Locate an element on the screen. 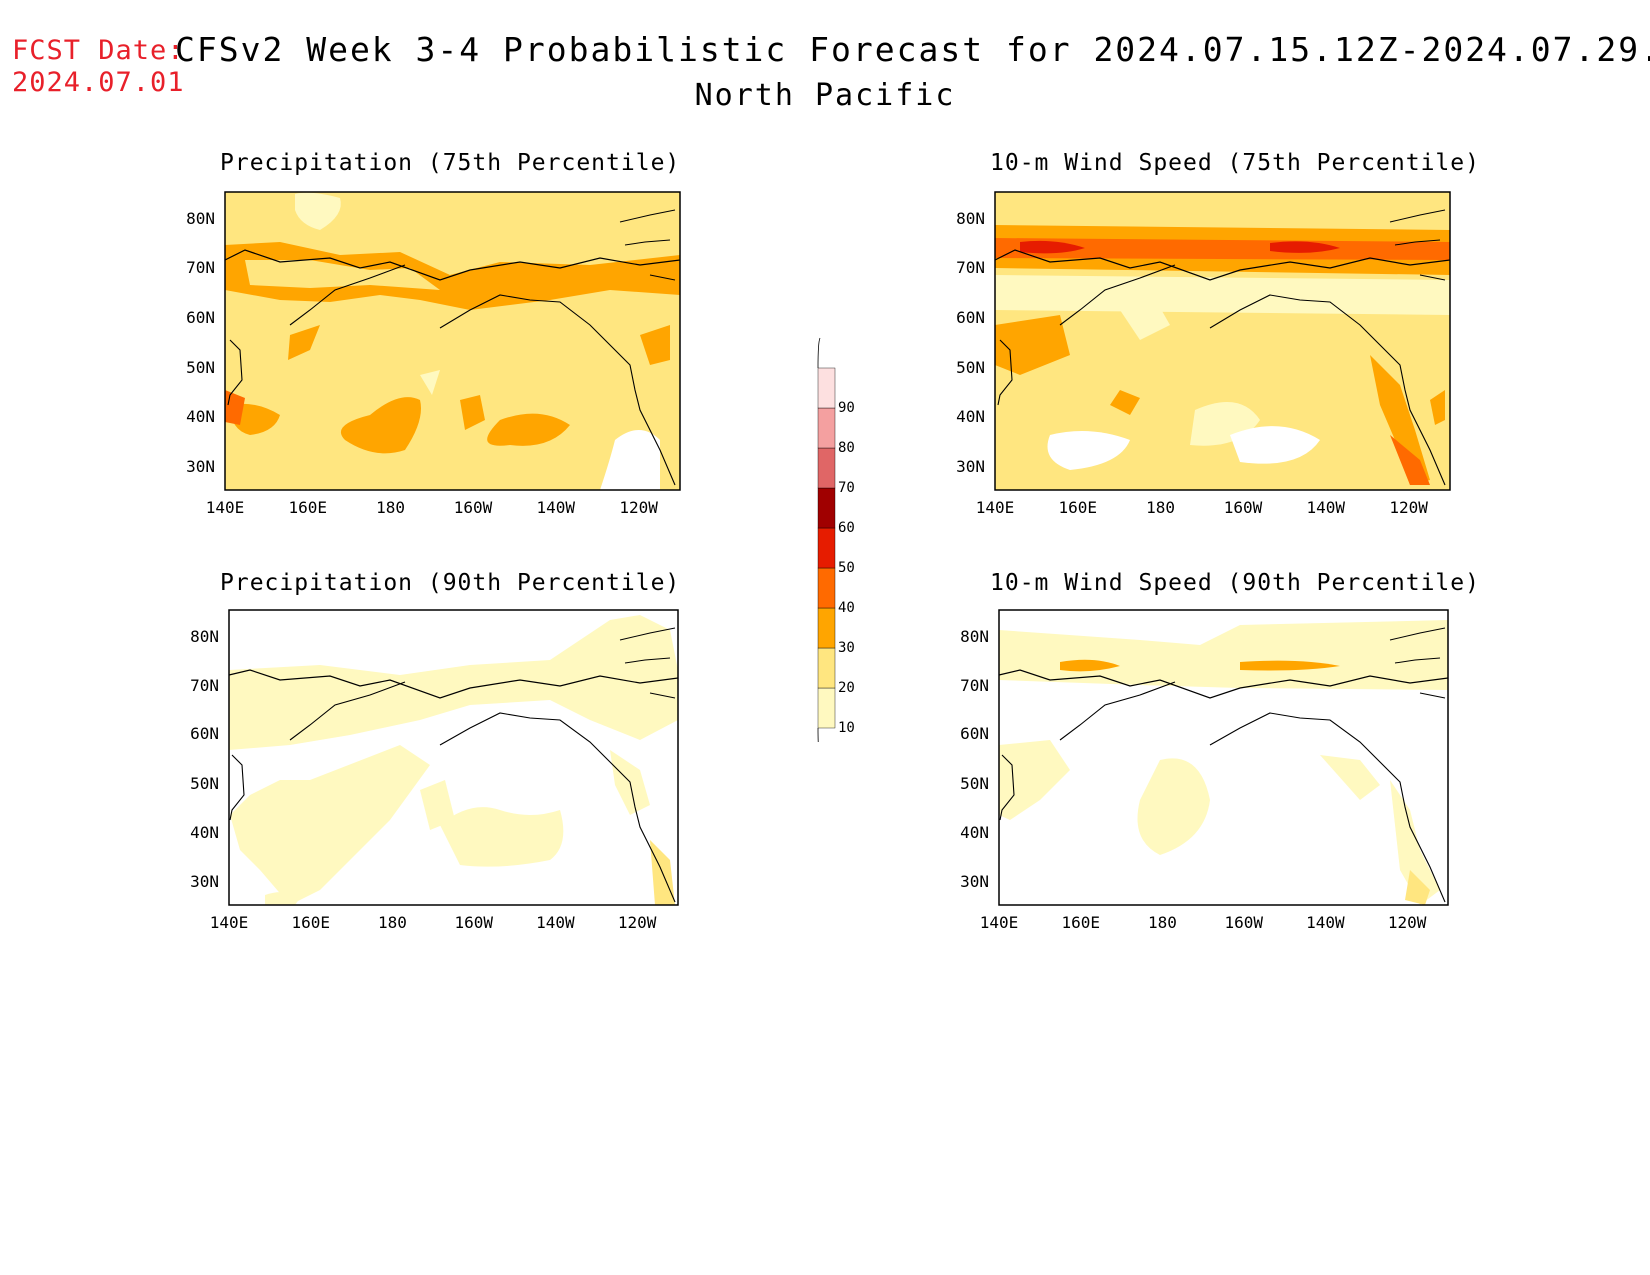  colorbar-level-label: 90 is located at coordinates (846, 408).